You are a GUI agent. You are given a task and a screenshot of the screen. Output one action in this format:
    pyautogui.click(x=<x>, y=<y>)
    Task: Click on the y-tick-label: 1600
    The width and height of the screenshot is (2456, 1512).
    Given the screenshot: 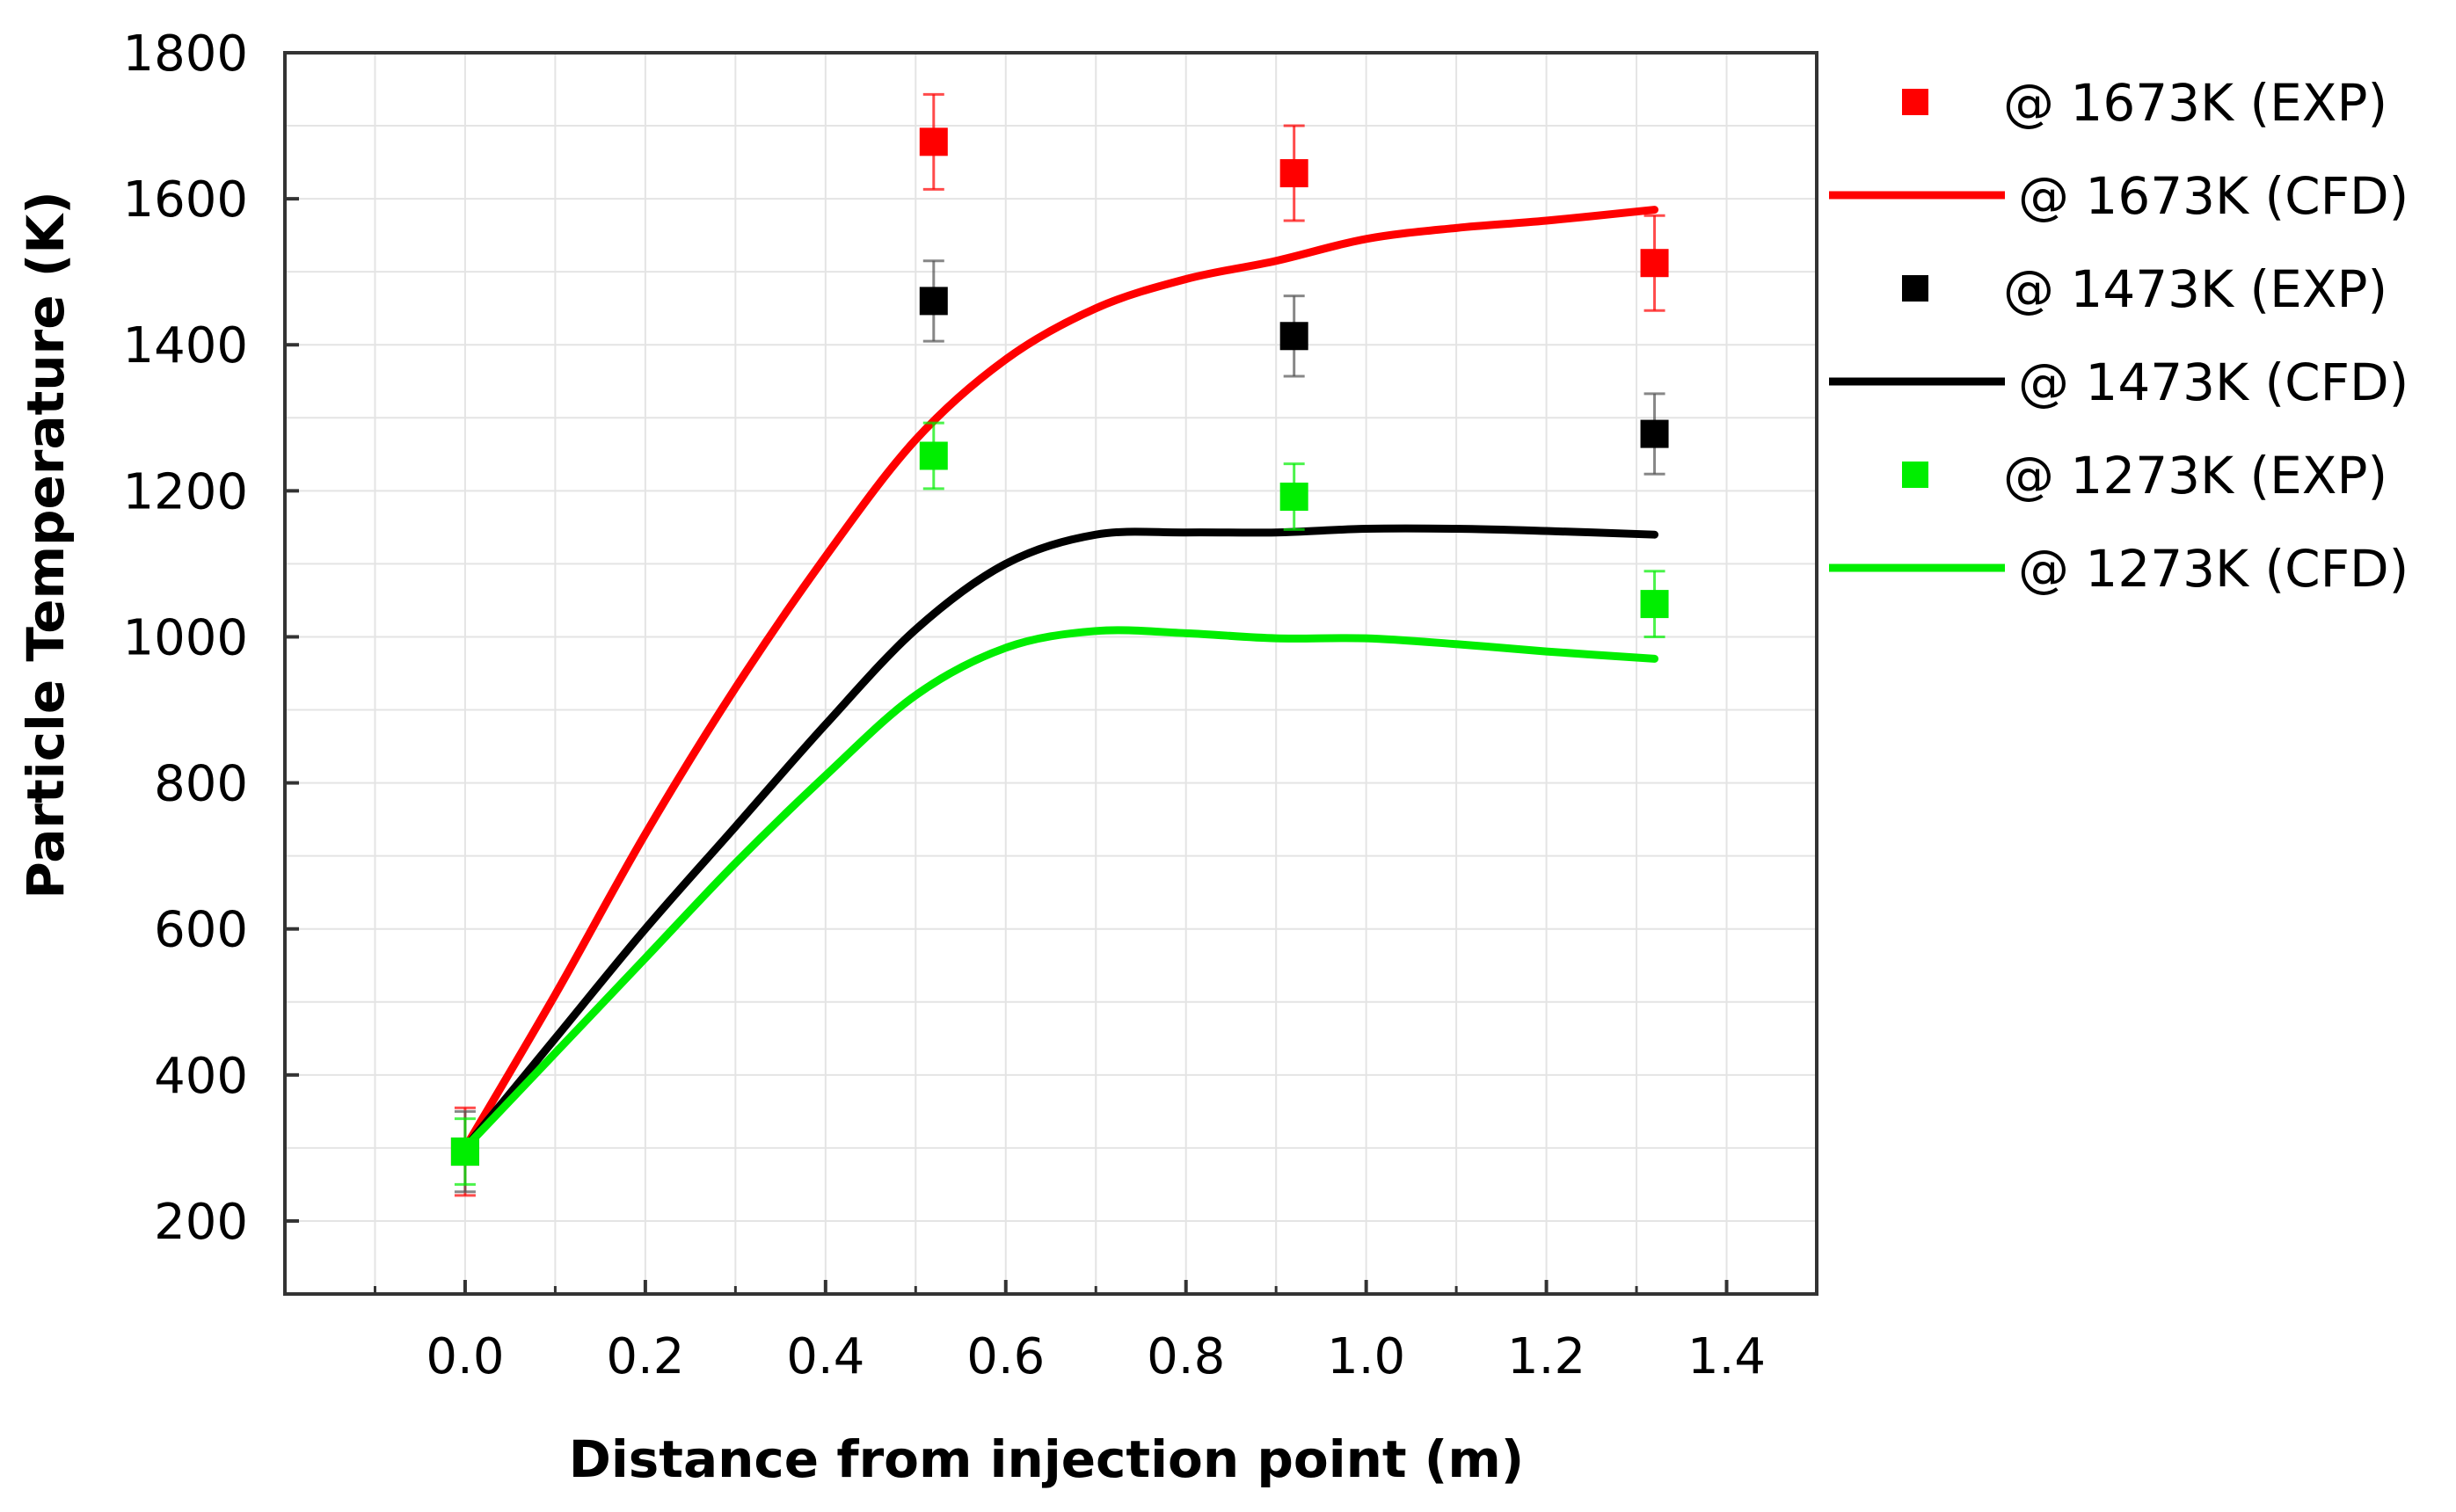 What is the action you would take?
    pyautogui.click(x=185, y=200)
    